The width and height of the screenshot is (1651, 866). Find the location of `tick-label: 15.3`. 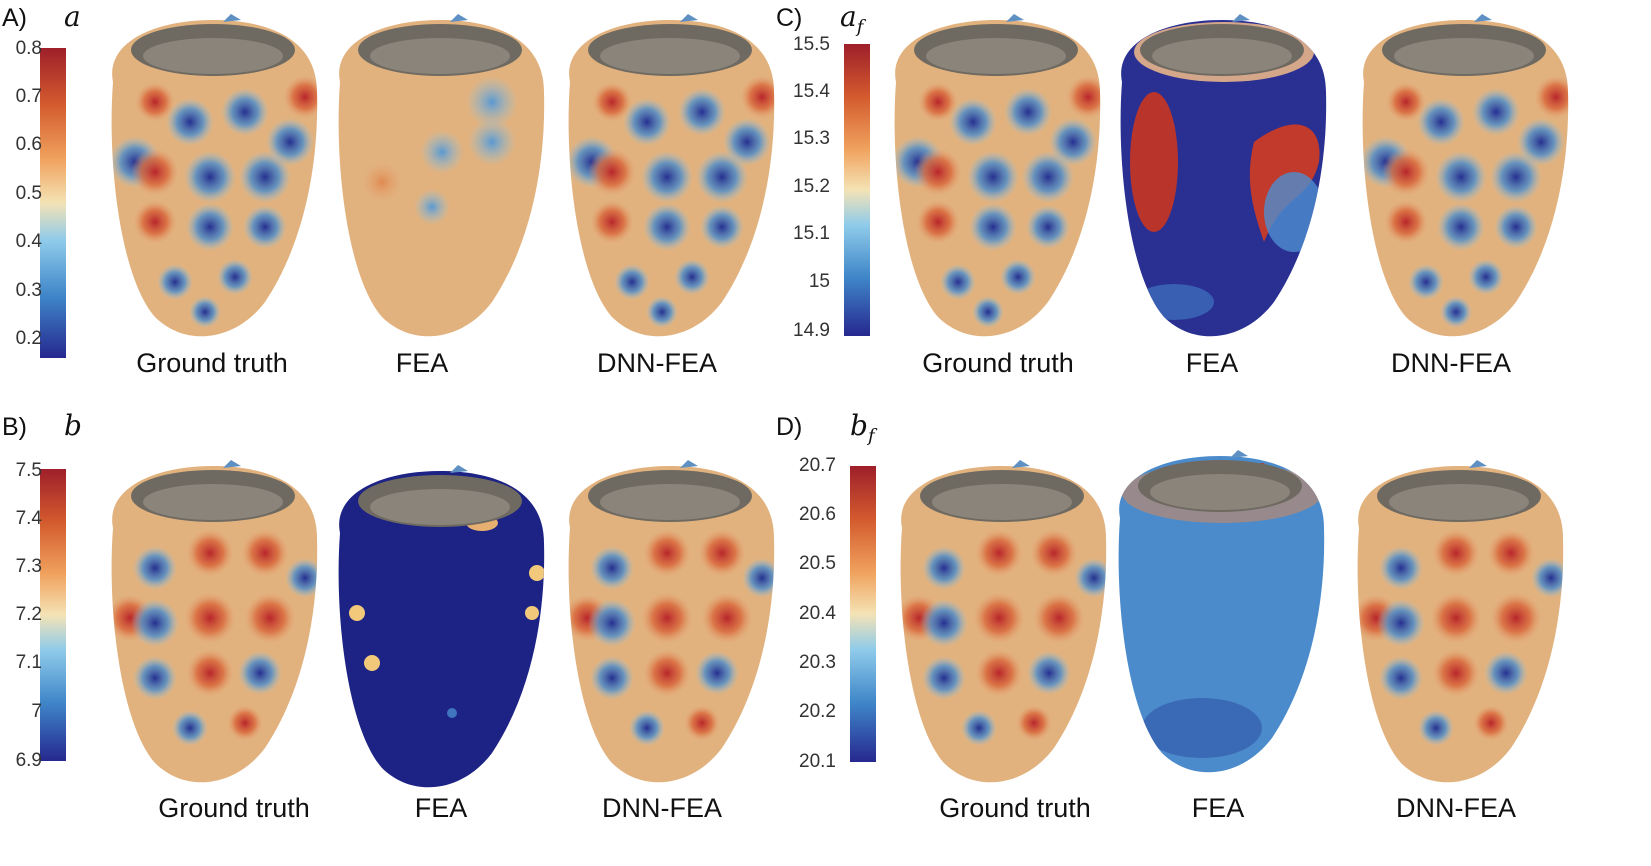

tick-label: 15.3 is located at coordinates (811, 138).